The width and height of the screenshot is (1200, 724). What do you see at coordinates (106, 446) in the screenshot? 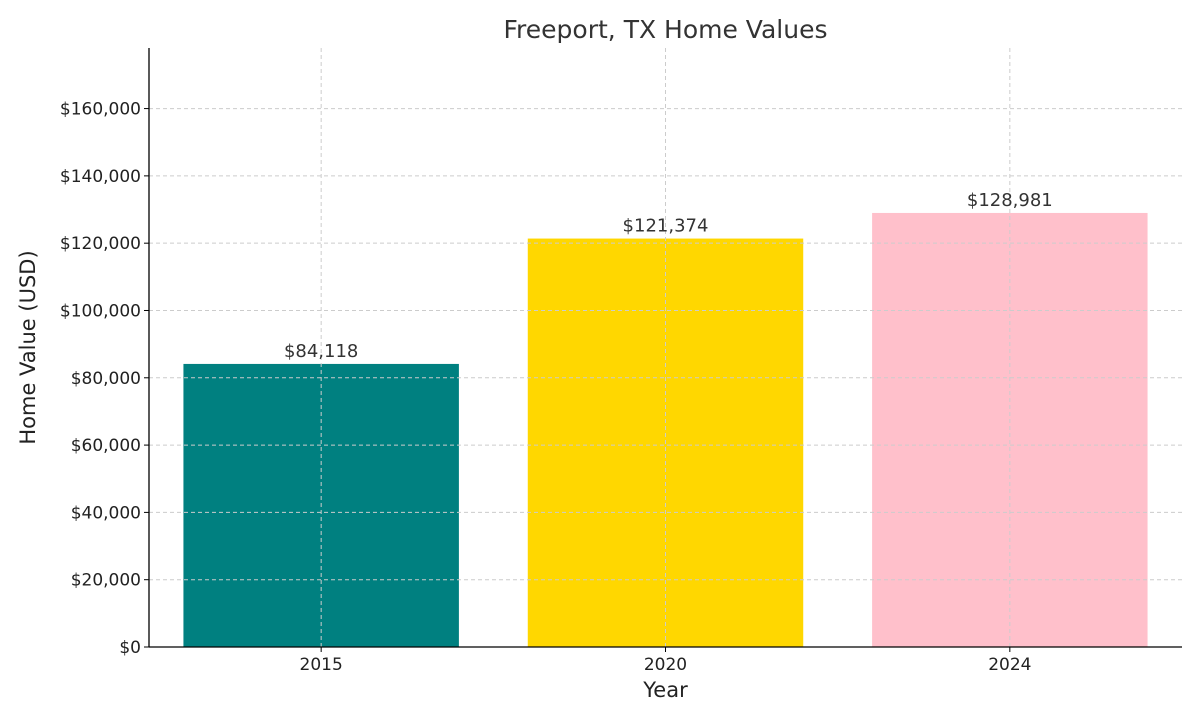
I see `y-tick-label: $60,000` at bounding box center [106, 446].